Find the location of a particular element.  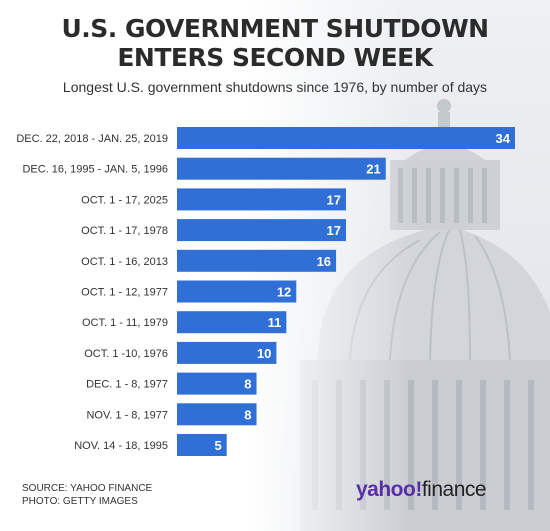

category-label: DEC. 22, 2018 - JAN. 25, 2019 is located at coordinates (92, 139).